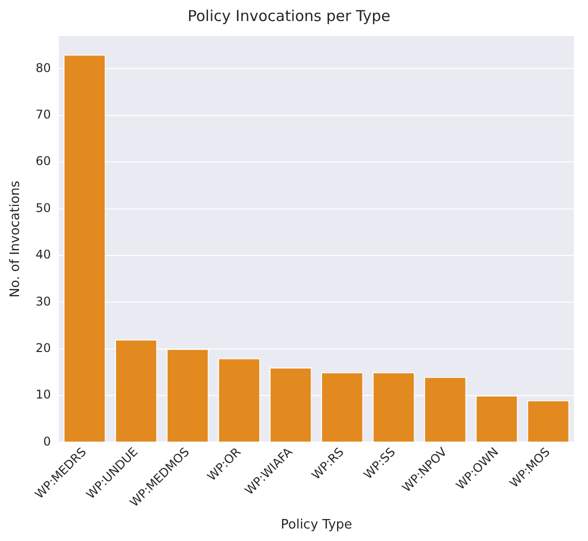 This screenshot has width=588, height=541. I want to click on chart-title: Policy Invocations per Type, so click(289, 15).